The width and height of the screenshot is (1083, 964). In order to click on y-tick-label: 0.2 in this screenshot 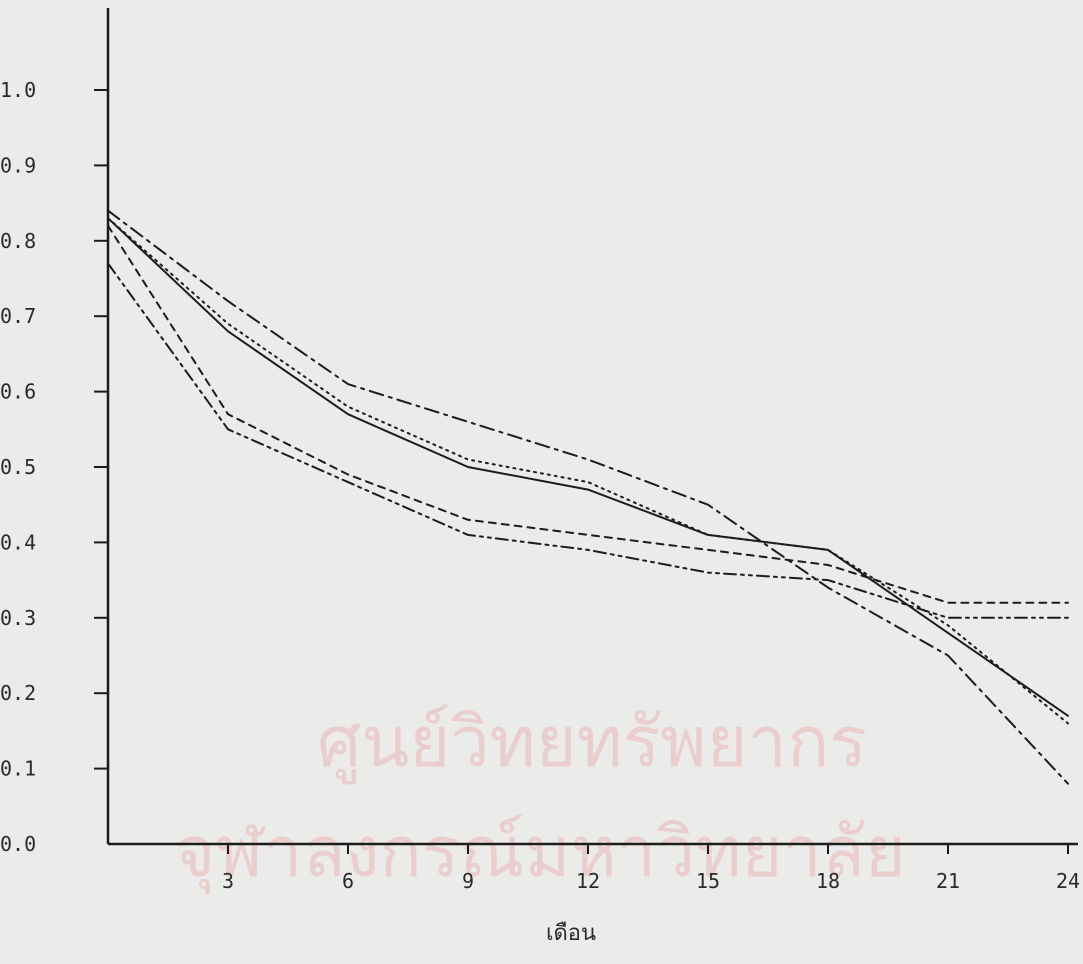, I will do `click(18, 693)`.